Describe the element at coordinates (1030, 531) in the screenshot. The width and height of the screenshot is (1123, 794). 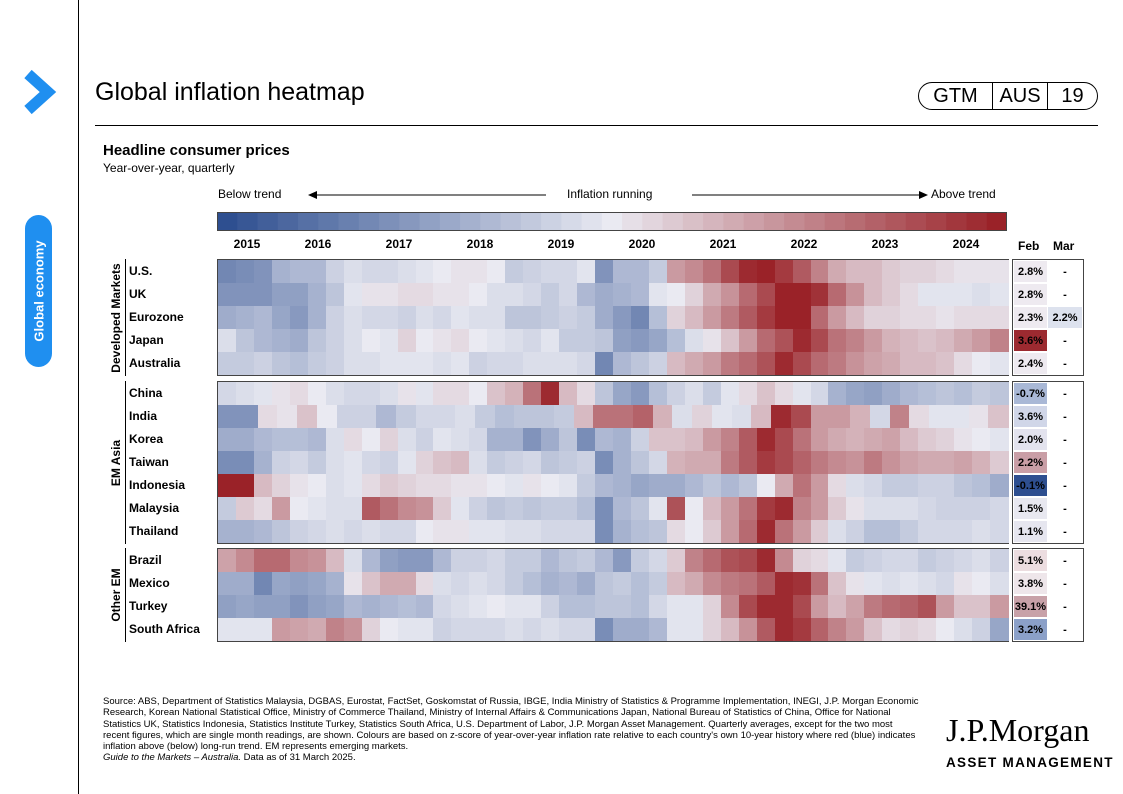
I see `latest-feb-value: 1.1%` at that location.